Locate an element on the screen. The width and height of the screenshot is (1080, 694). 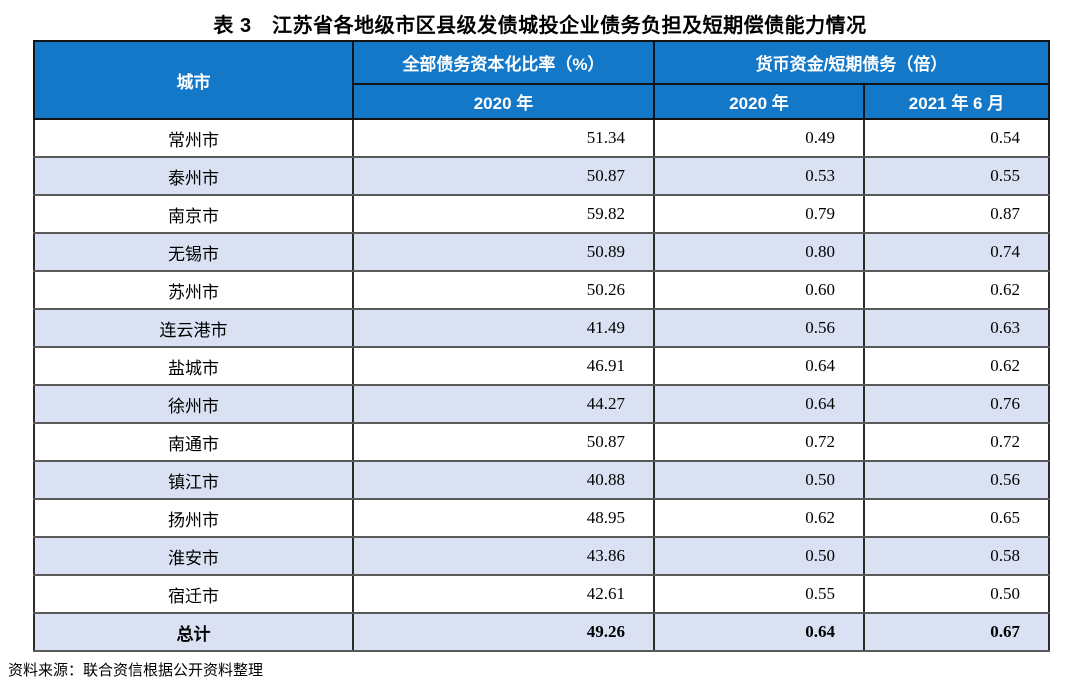
city-cell: 常州市 is located at coordinates (193, 138).